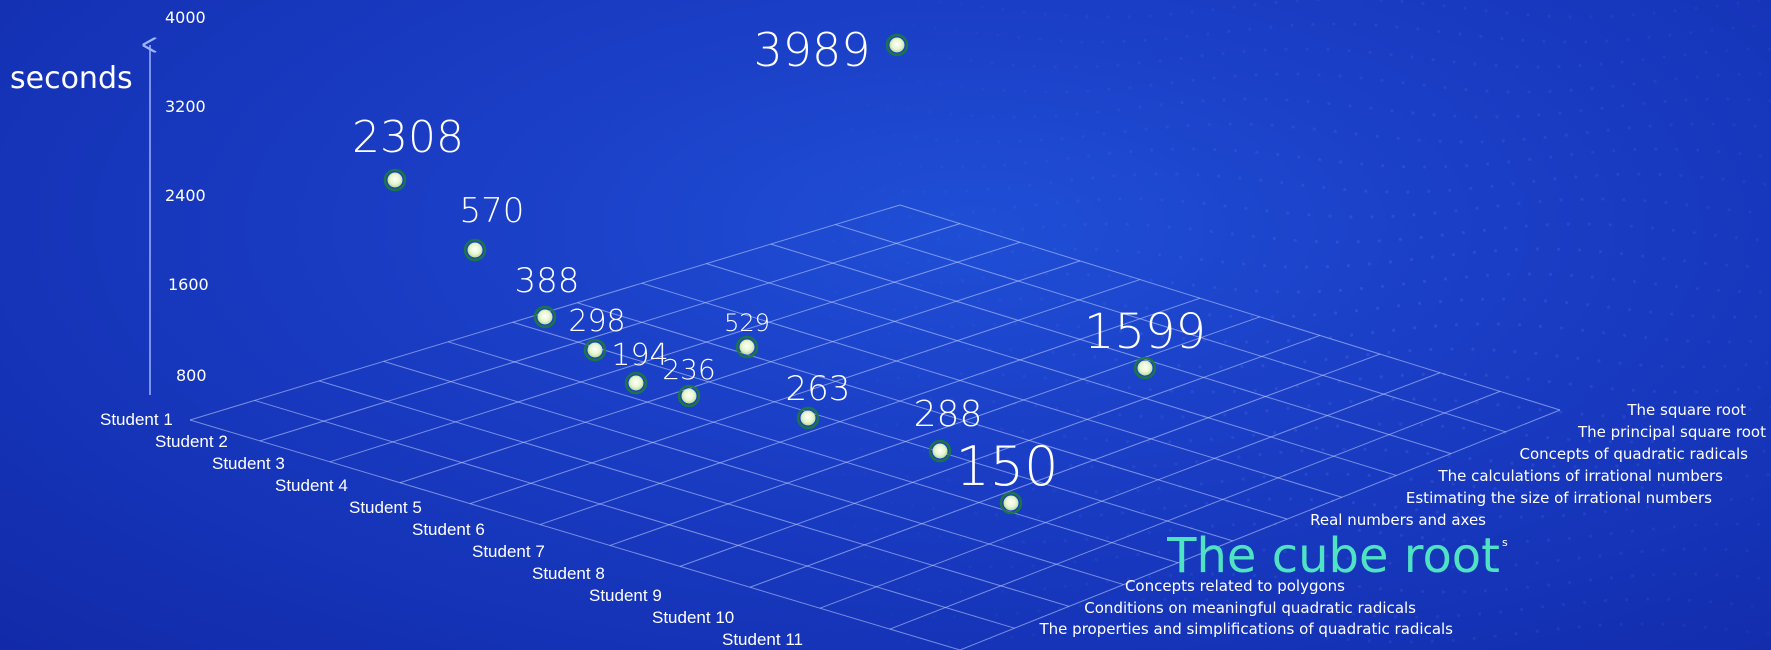  What do you see at coordinates (547, 281) in the screenshot?
I see `data-value-label: 388` at bounding box center [547, 281].